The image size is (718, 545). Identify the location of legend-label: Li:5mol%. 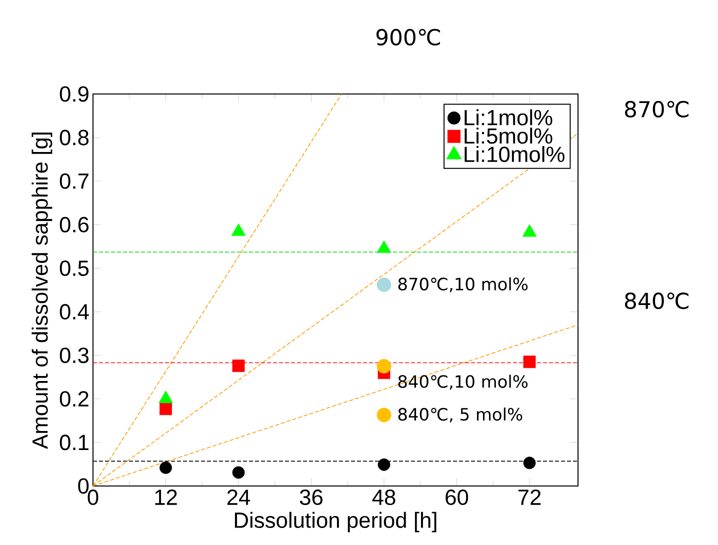
(508, 136).